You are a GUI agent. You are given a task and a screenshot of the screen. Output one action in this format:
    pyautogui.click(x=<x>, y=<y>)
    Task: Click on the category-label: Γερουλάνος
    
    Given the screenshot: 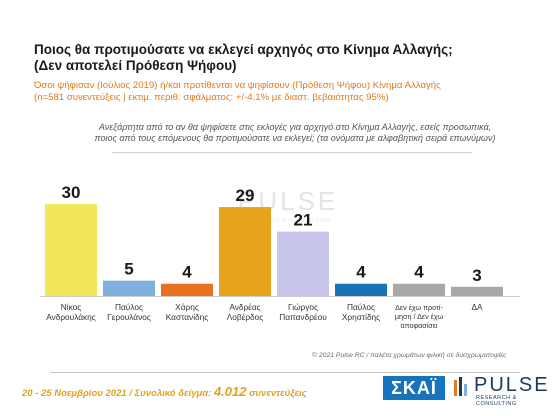 What is the action you would take?
    pyautogui.click(x=129, y=317)
    